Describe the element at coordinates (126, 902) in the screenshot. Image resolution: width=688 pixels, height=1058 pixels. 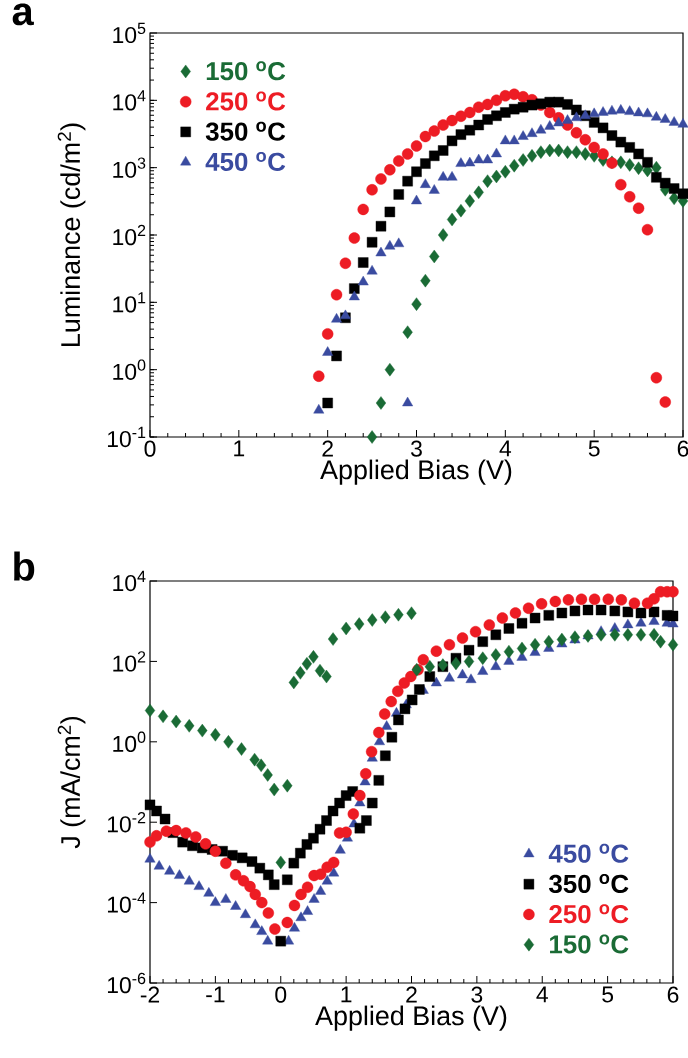
I see `y-tick-label: 10$^{-4}$` at that location.